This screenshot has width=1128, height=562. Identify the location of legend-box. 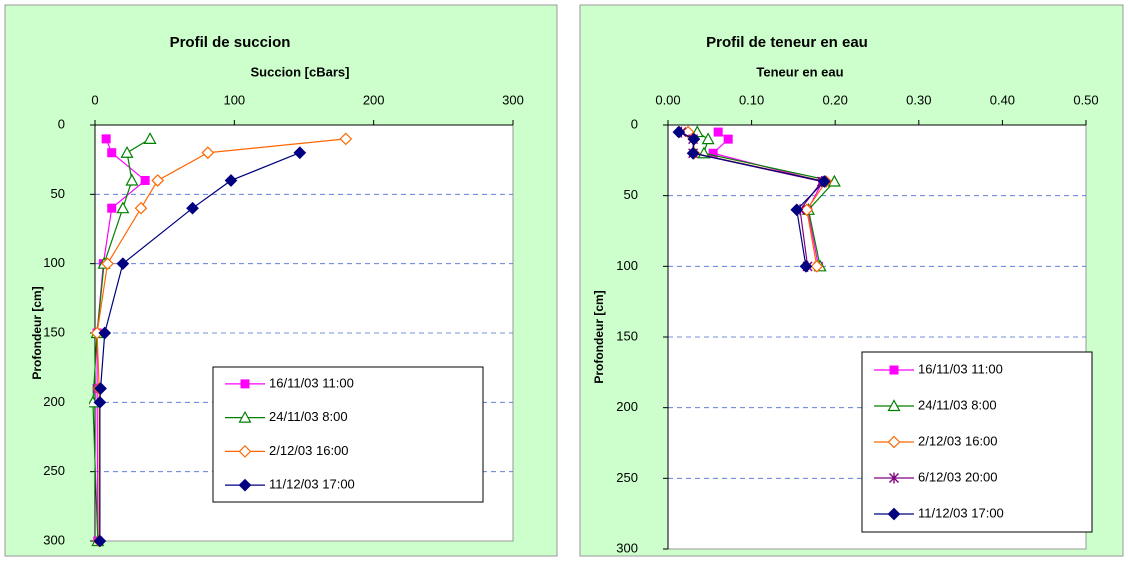
(348, 434).